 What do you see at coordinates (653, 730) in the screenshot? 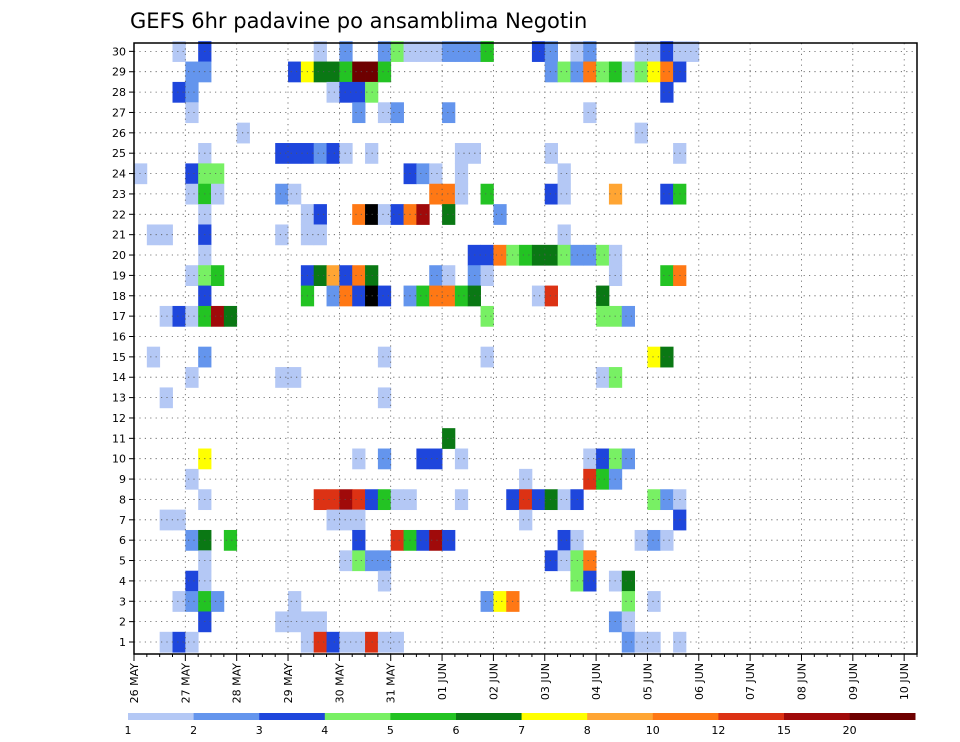
I see `colorbar-label: 10` at bounding box center [653, 730].